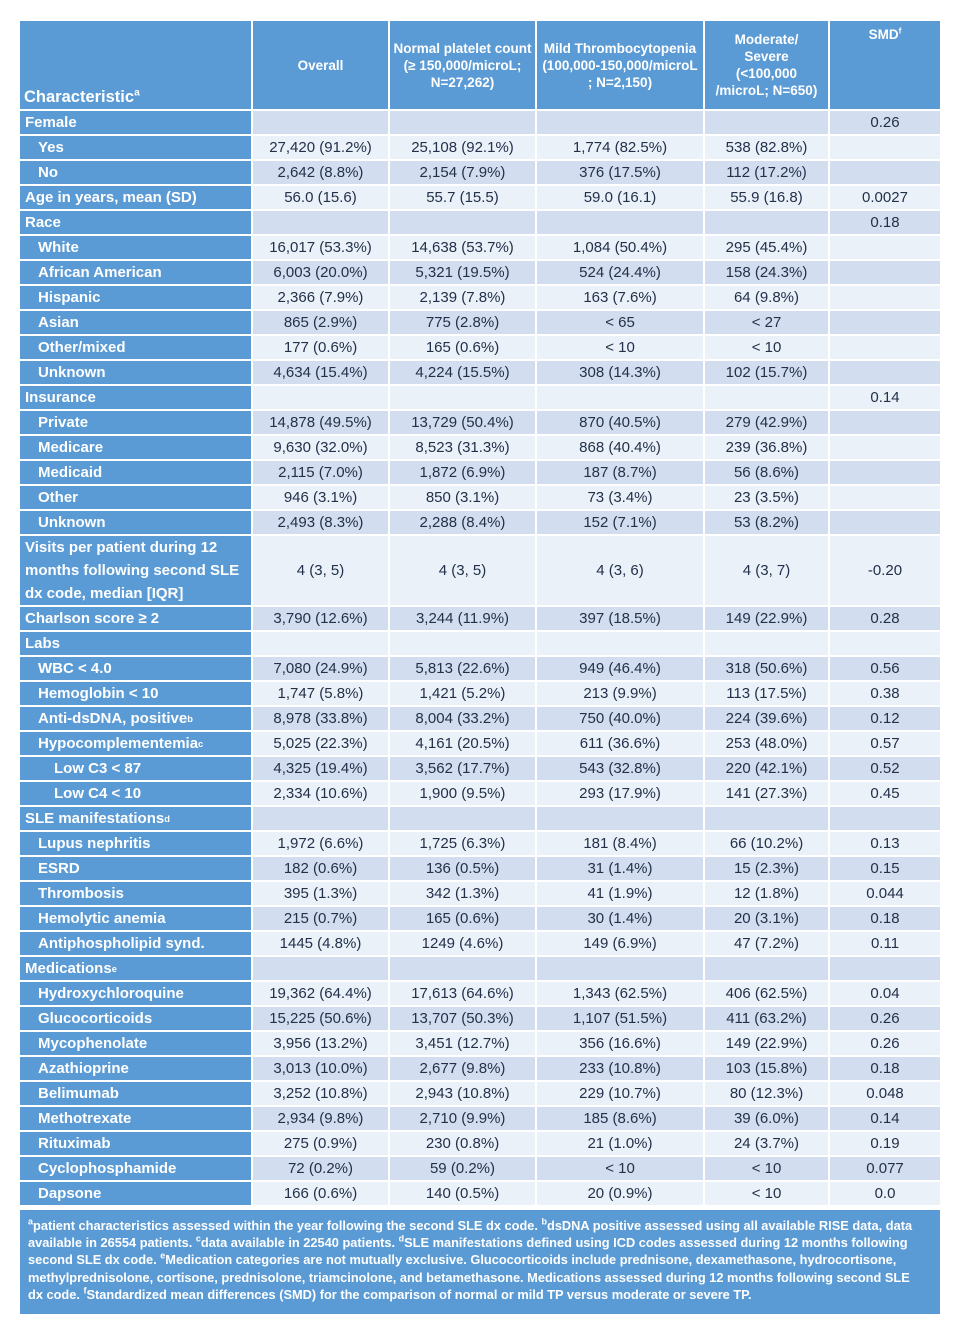  I want to click on row-label: Medications e, so click(136, 969).